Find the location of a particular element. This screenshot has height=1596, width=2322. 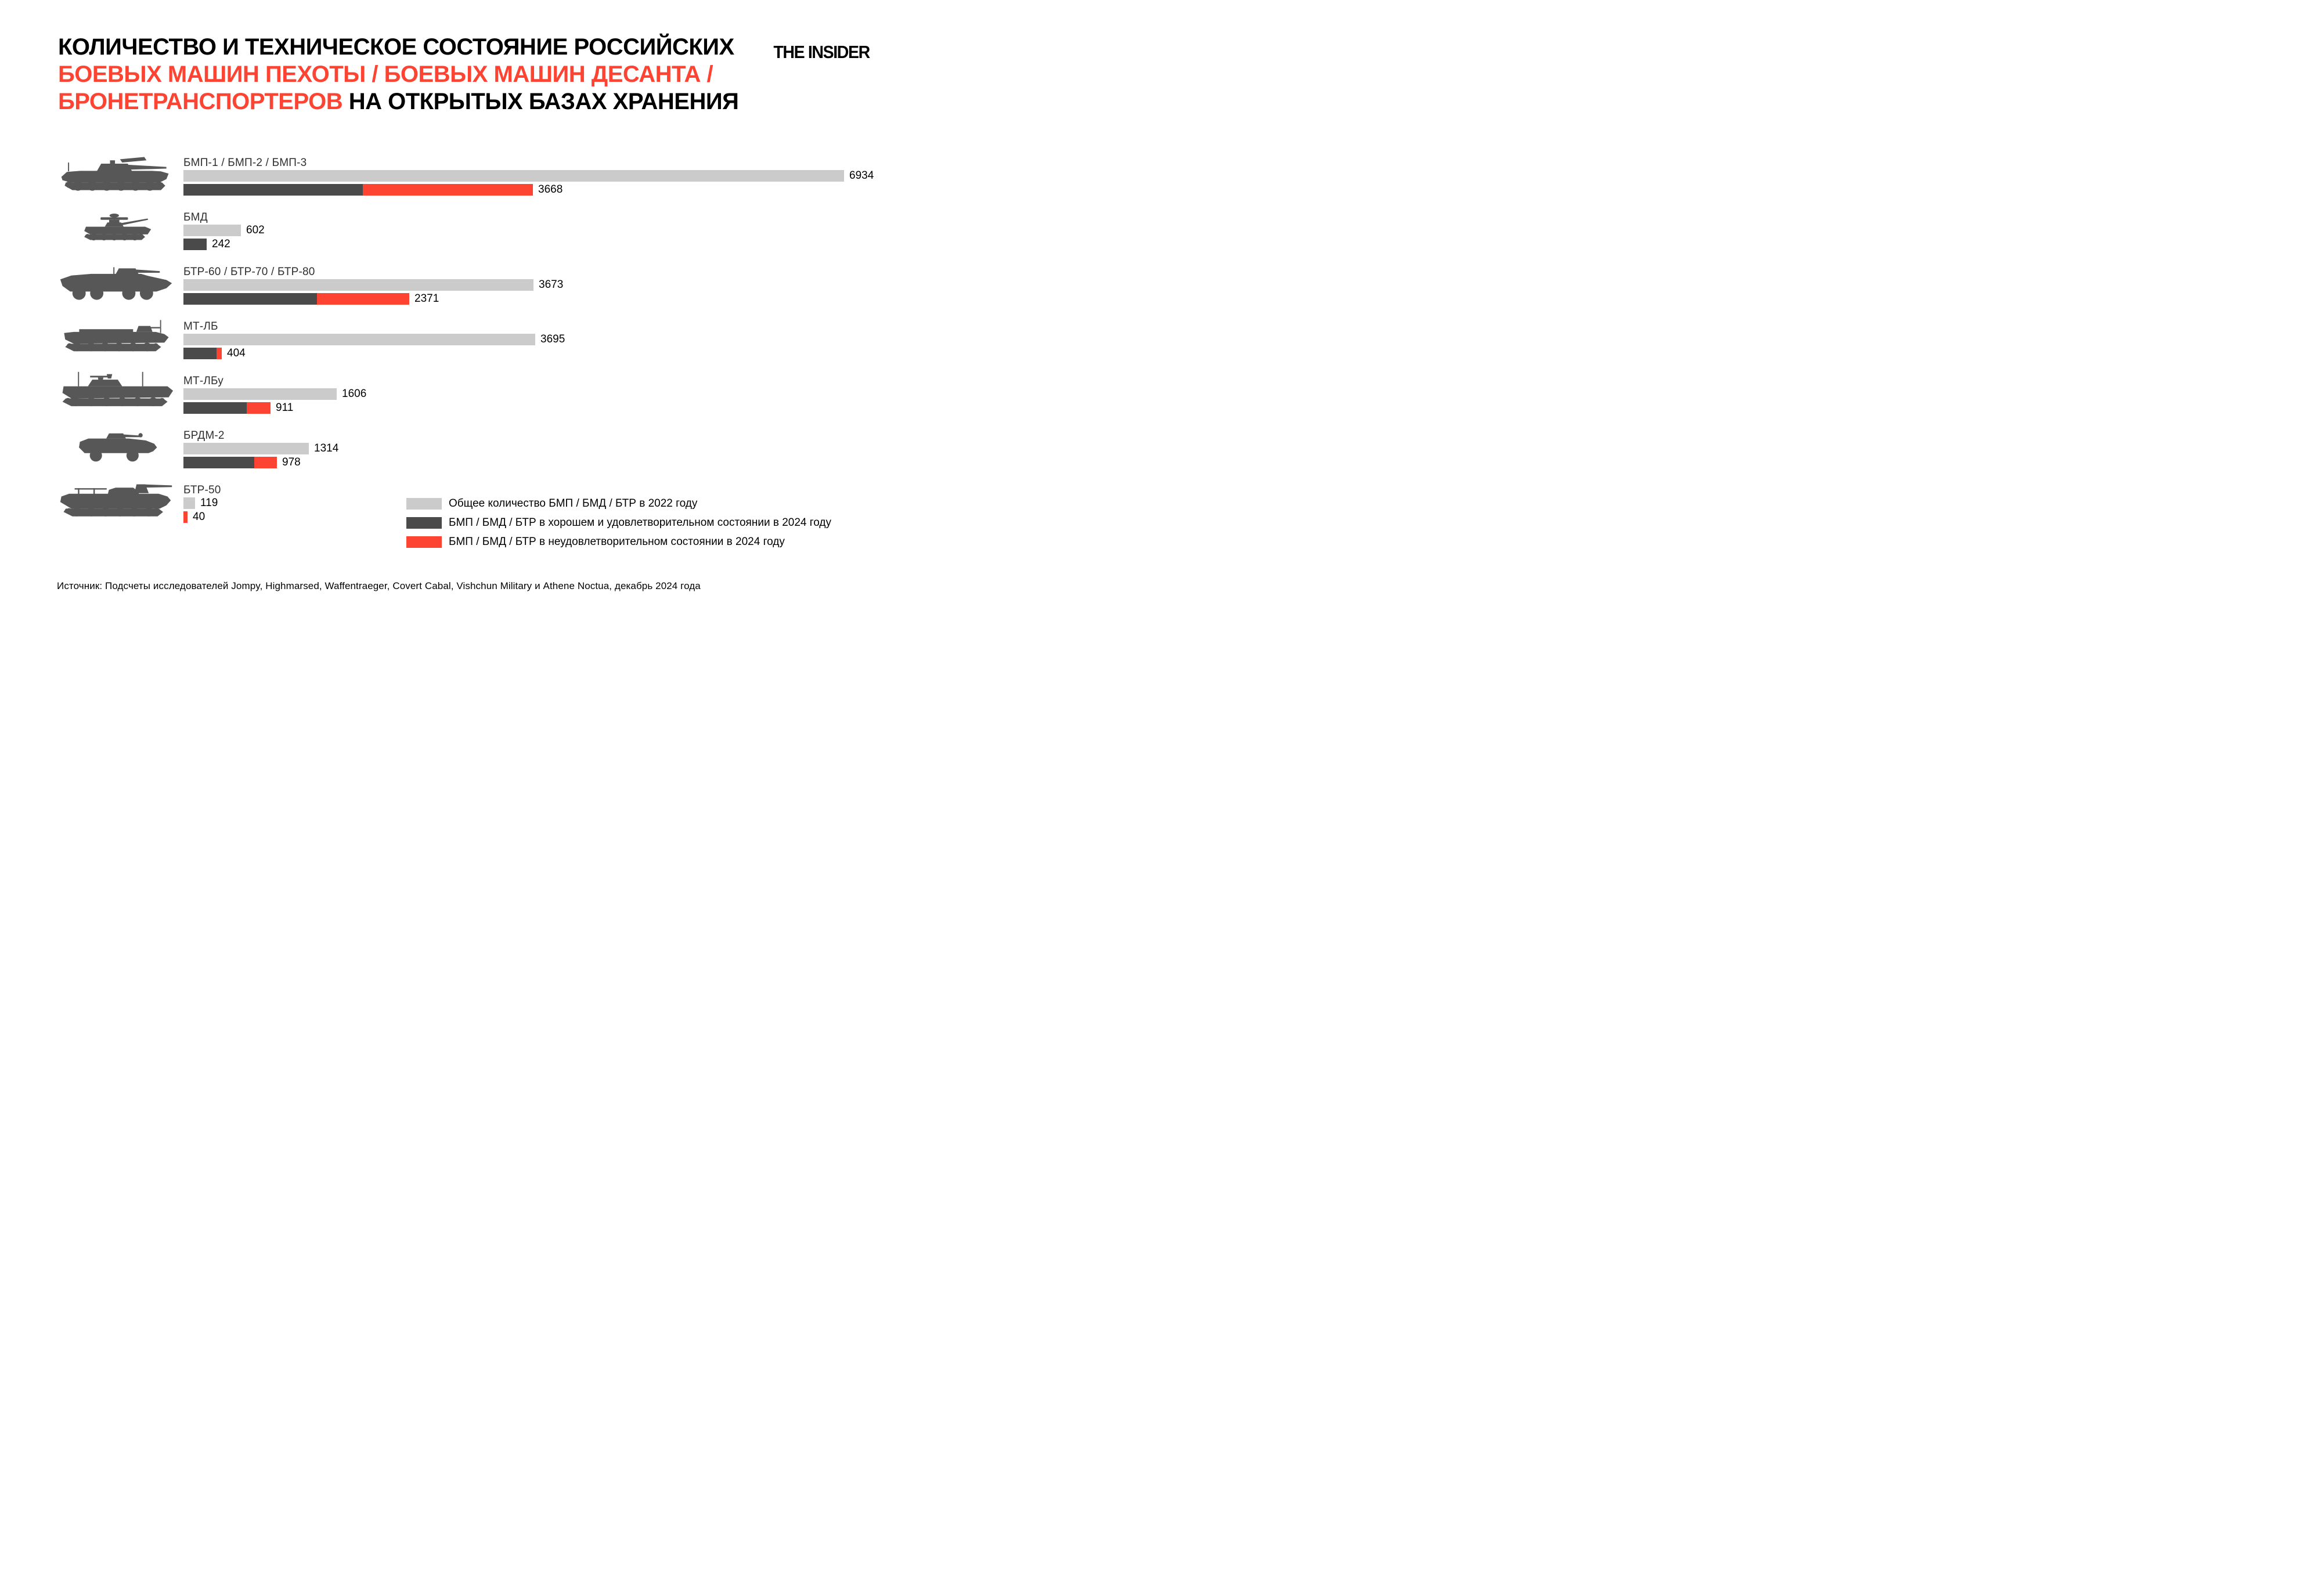

value-total-2022: 6934 is located at coordinates (862, 175).